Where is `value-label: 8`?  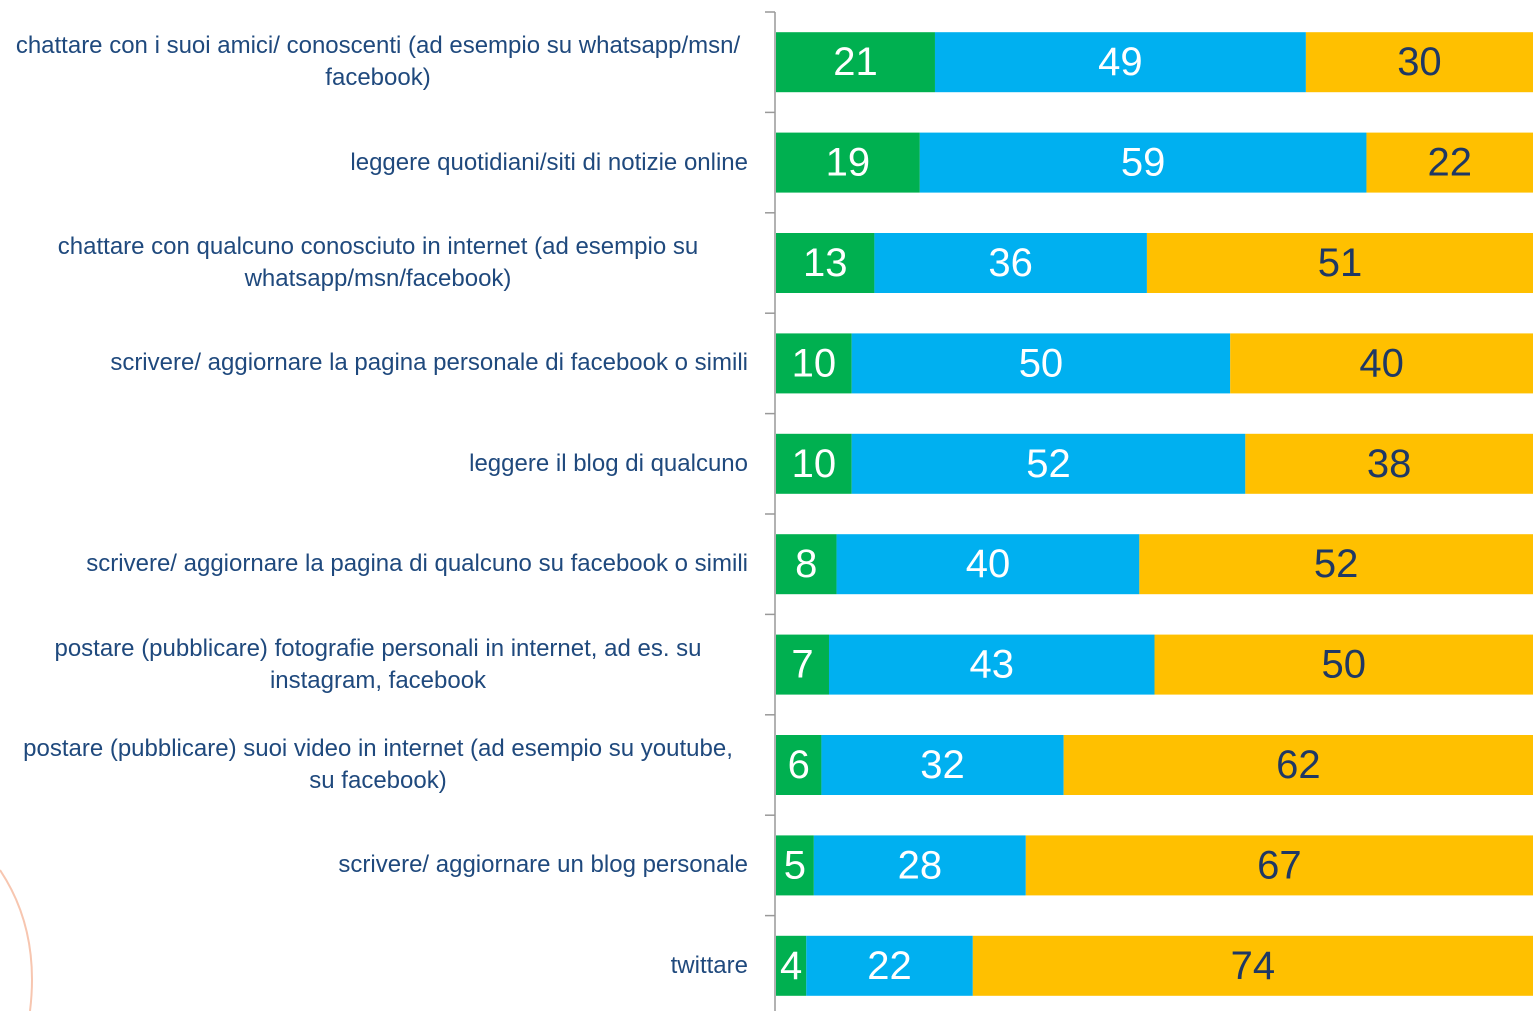
value-label: 8 is located at coordinates (806, 564).